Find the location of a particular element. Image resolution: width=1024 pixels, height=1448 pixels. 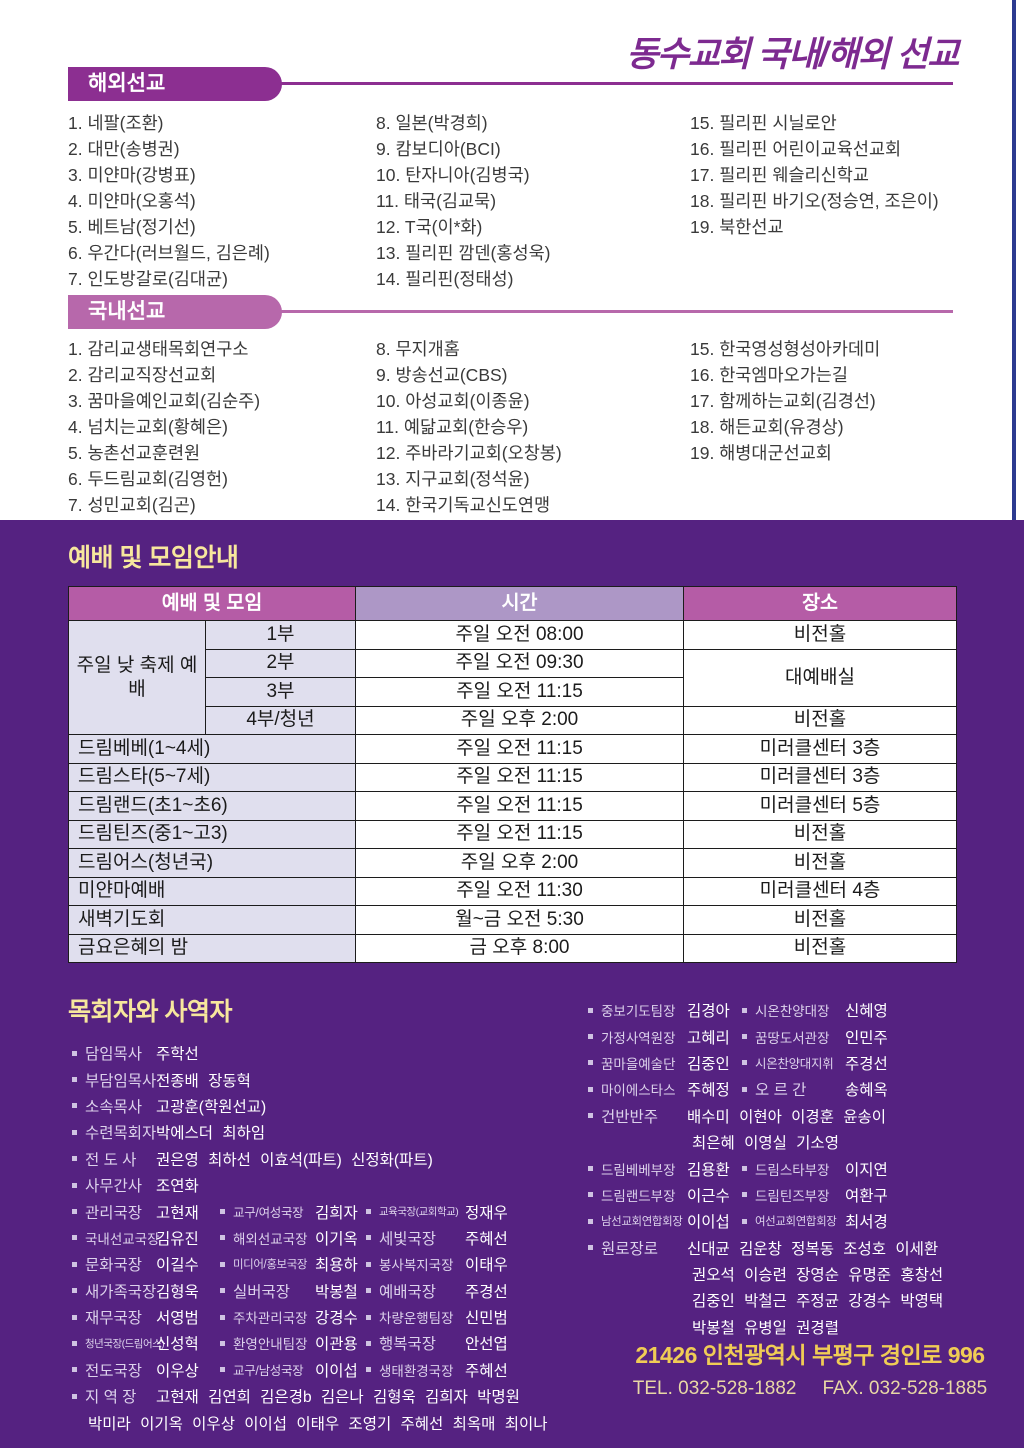

staff-row: 가정사역원장 고혜리 꿈땅도서관장 인민주 is located at coordinates (803, 1036).